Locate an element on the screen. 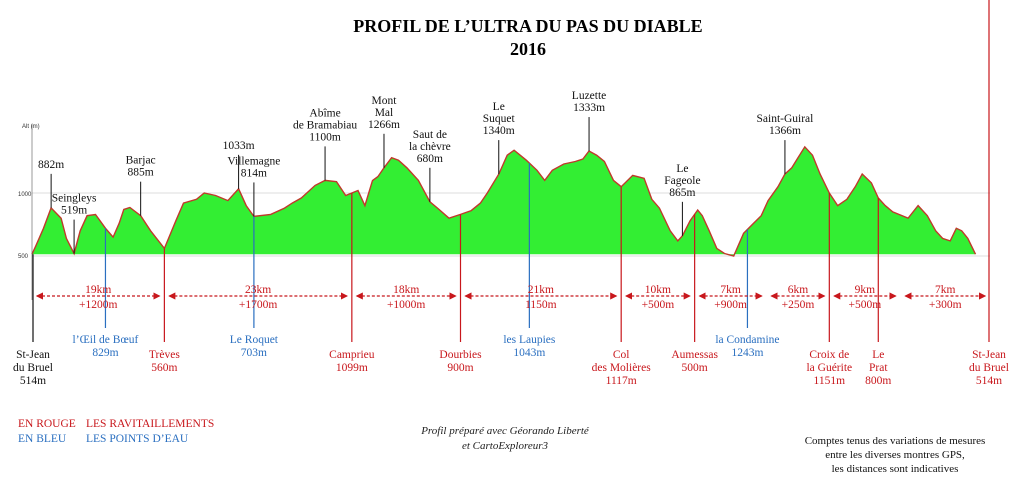 This screenshot has width=1024, height=488. ravitaillement-name: Le is located at coordinates (878, 355).